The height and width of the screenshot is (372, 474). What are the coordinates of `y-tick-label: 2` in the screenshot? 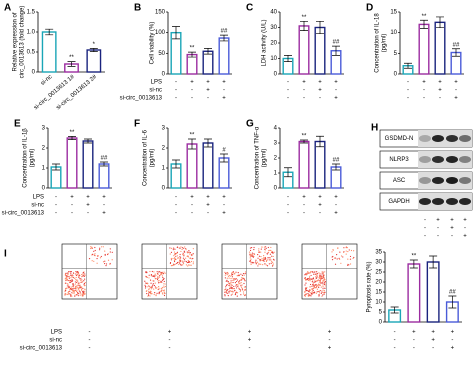 It's located at (164, 149).